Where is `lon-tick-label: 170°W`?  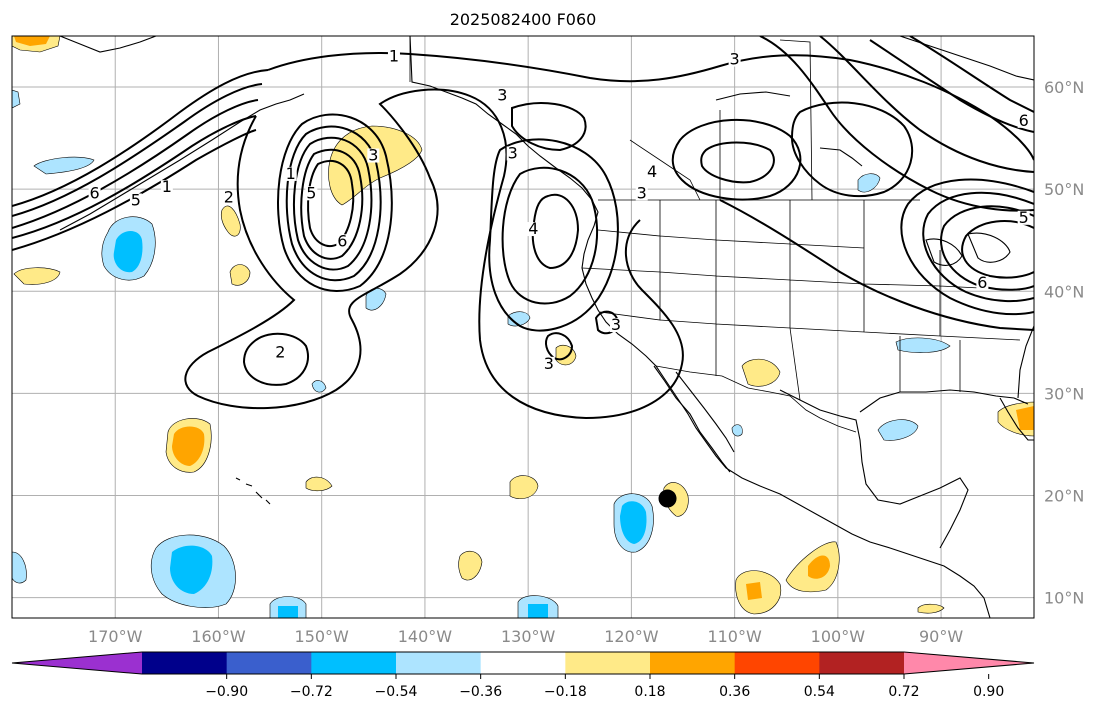
lon-tick-label: 170°W is located at coordinates (115, 636).